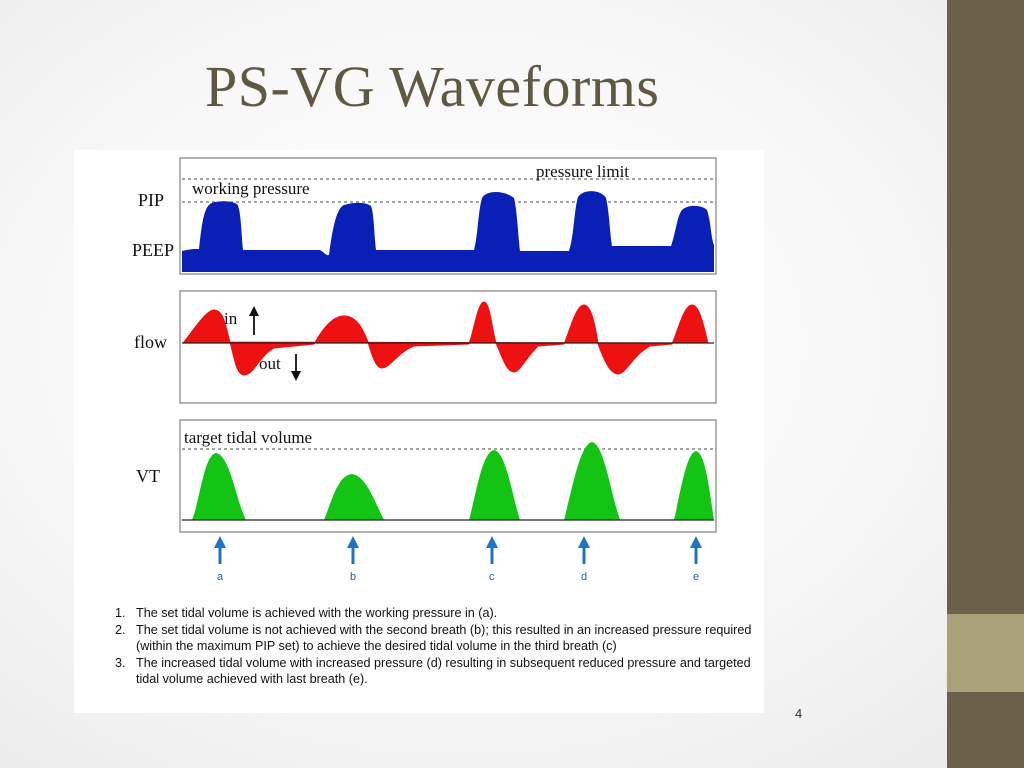 This screenshot has width=1024, height=768. Describe the element at coordinates (353, 559) in the screenshot. I see `breath-marker-b: b` at that location.